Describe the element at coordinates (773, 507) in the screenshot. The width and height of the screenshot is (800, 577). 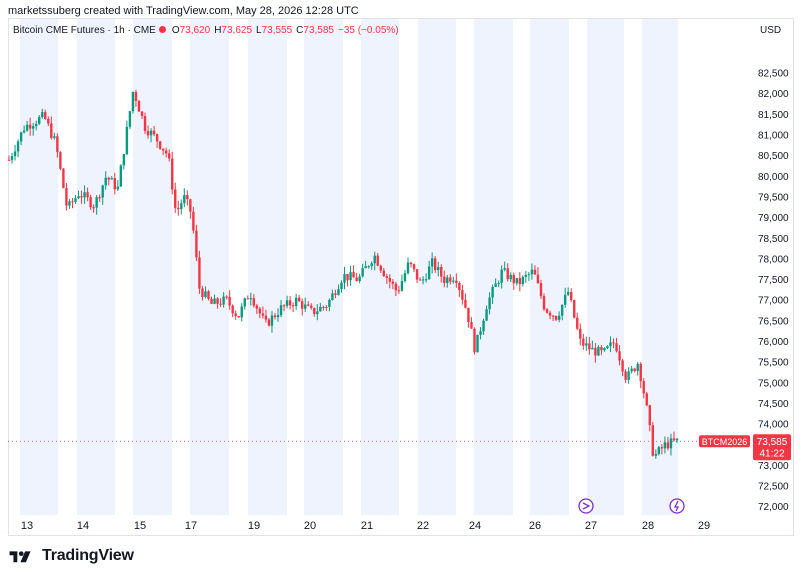
I see `y-tick-label: 72,000` at that location.